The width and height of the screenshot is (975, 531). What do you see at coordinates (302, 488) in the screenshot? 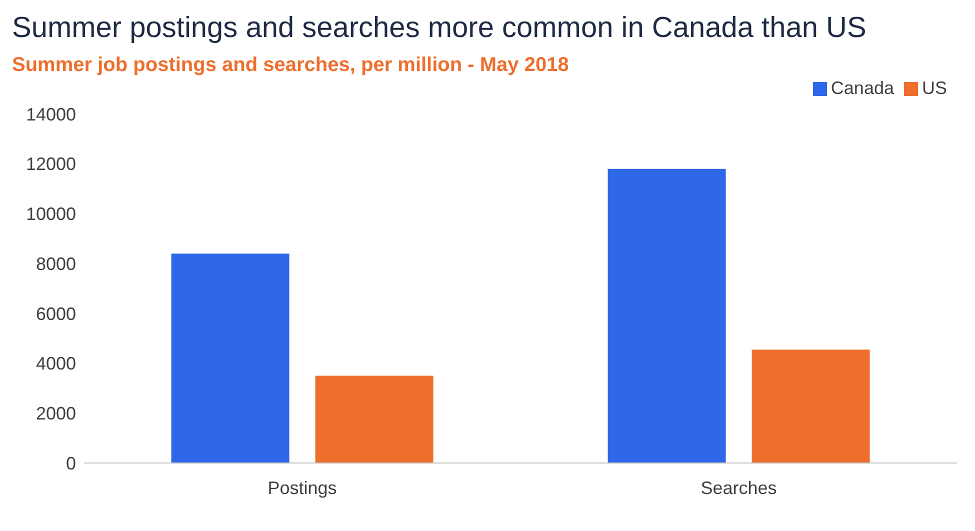
I see `x-tick-label: Postings` at bounding box center [302, 488].